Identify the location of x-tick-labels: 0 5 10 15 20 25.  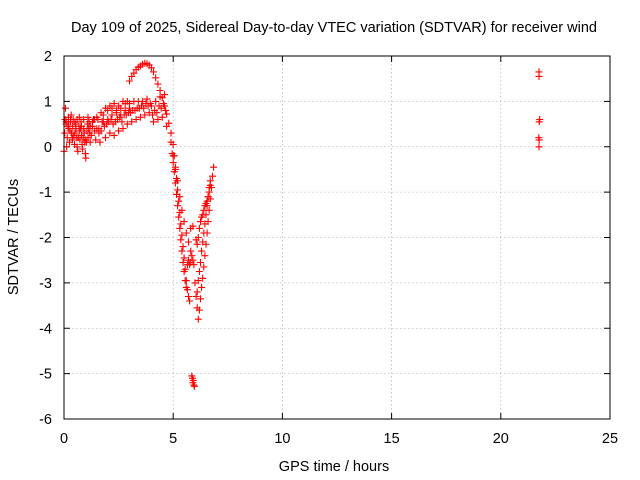
(339, 439).